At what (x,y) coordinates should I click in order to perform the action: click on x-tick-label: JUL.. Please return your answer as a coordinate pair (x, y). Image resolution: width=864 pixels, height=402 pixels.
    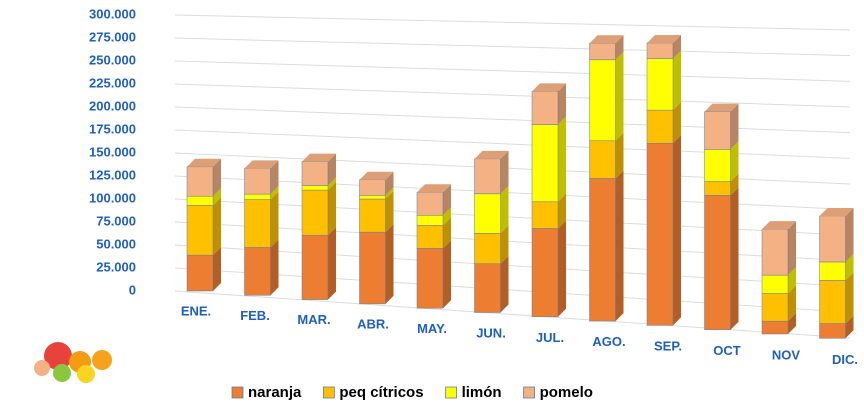
    Looking at the image, I should click on (550, 337).